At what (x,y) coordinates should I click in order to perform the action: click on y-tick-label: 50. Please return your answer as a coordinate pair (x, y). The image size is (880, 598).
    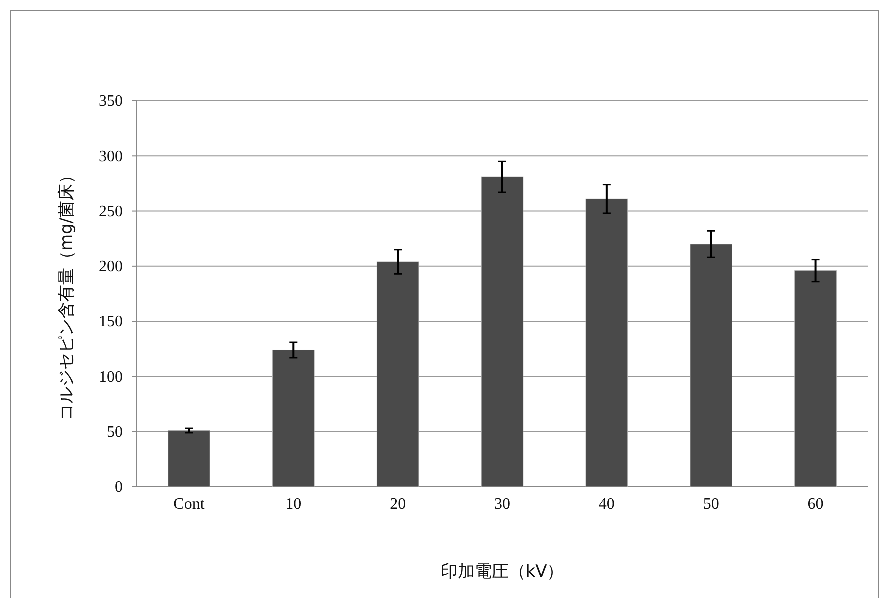
    Looking at the image, I should click on (115, 432).